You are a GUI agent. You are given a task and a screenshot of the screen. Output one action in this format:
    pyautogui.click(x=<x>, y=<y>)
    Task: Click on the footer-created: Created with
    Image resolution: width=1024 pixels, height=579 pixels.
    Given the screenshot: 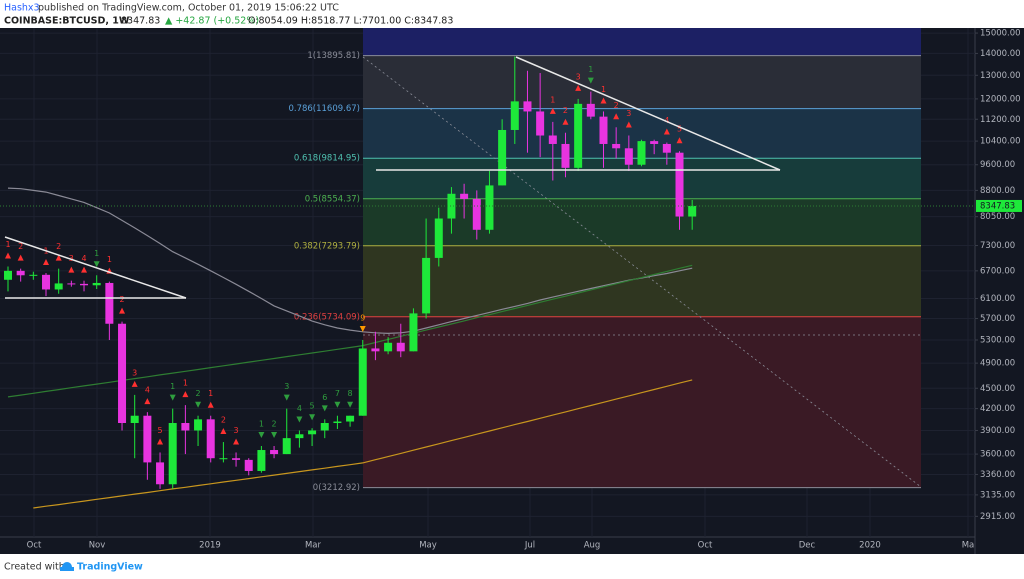 What is the action you would take?
    pyautogui.click(x=34, y=567)
    